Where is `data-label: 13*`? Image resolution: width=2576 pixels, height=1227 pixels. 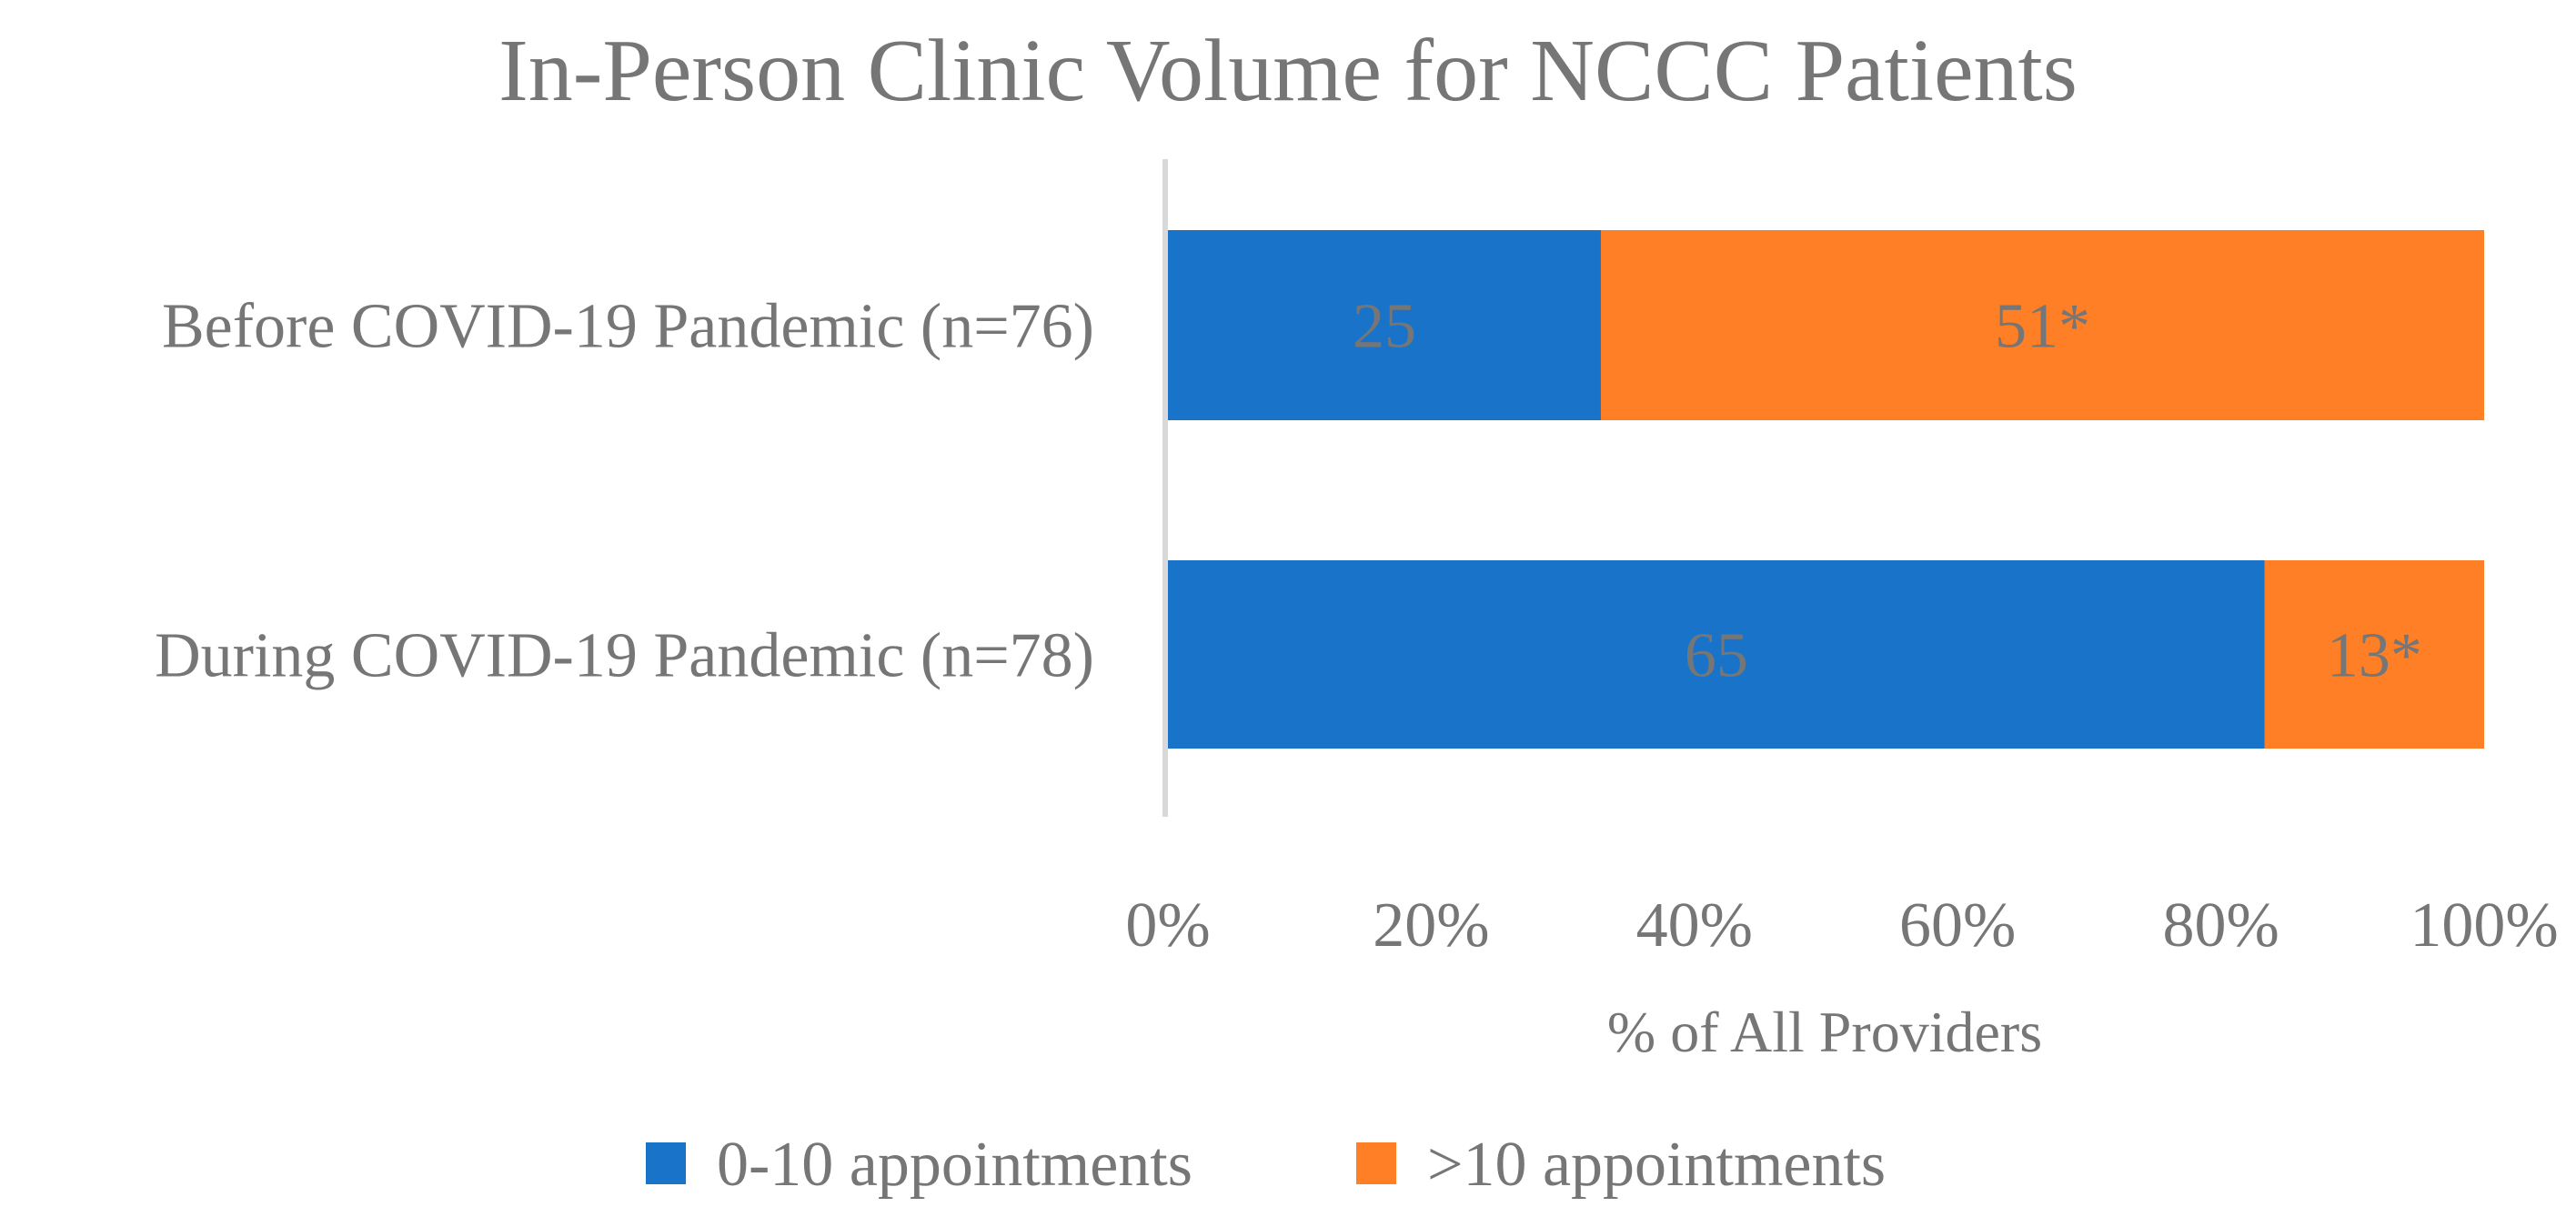 data-label: 13* is located at coordinates (2374, 656).